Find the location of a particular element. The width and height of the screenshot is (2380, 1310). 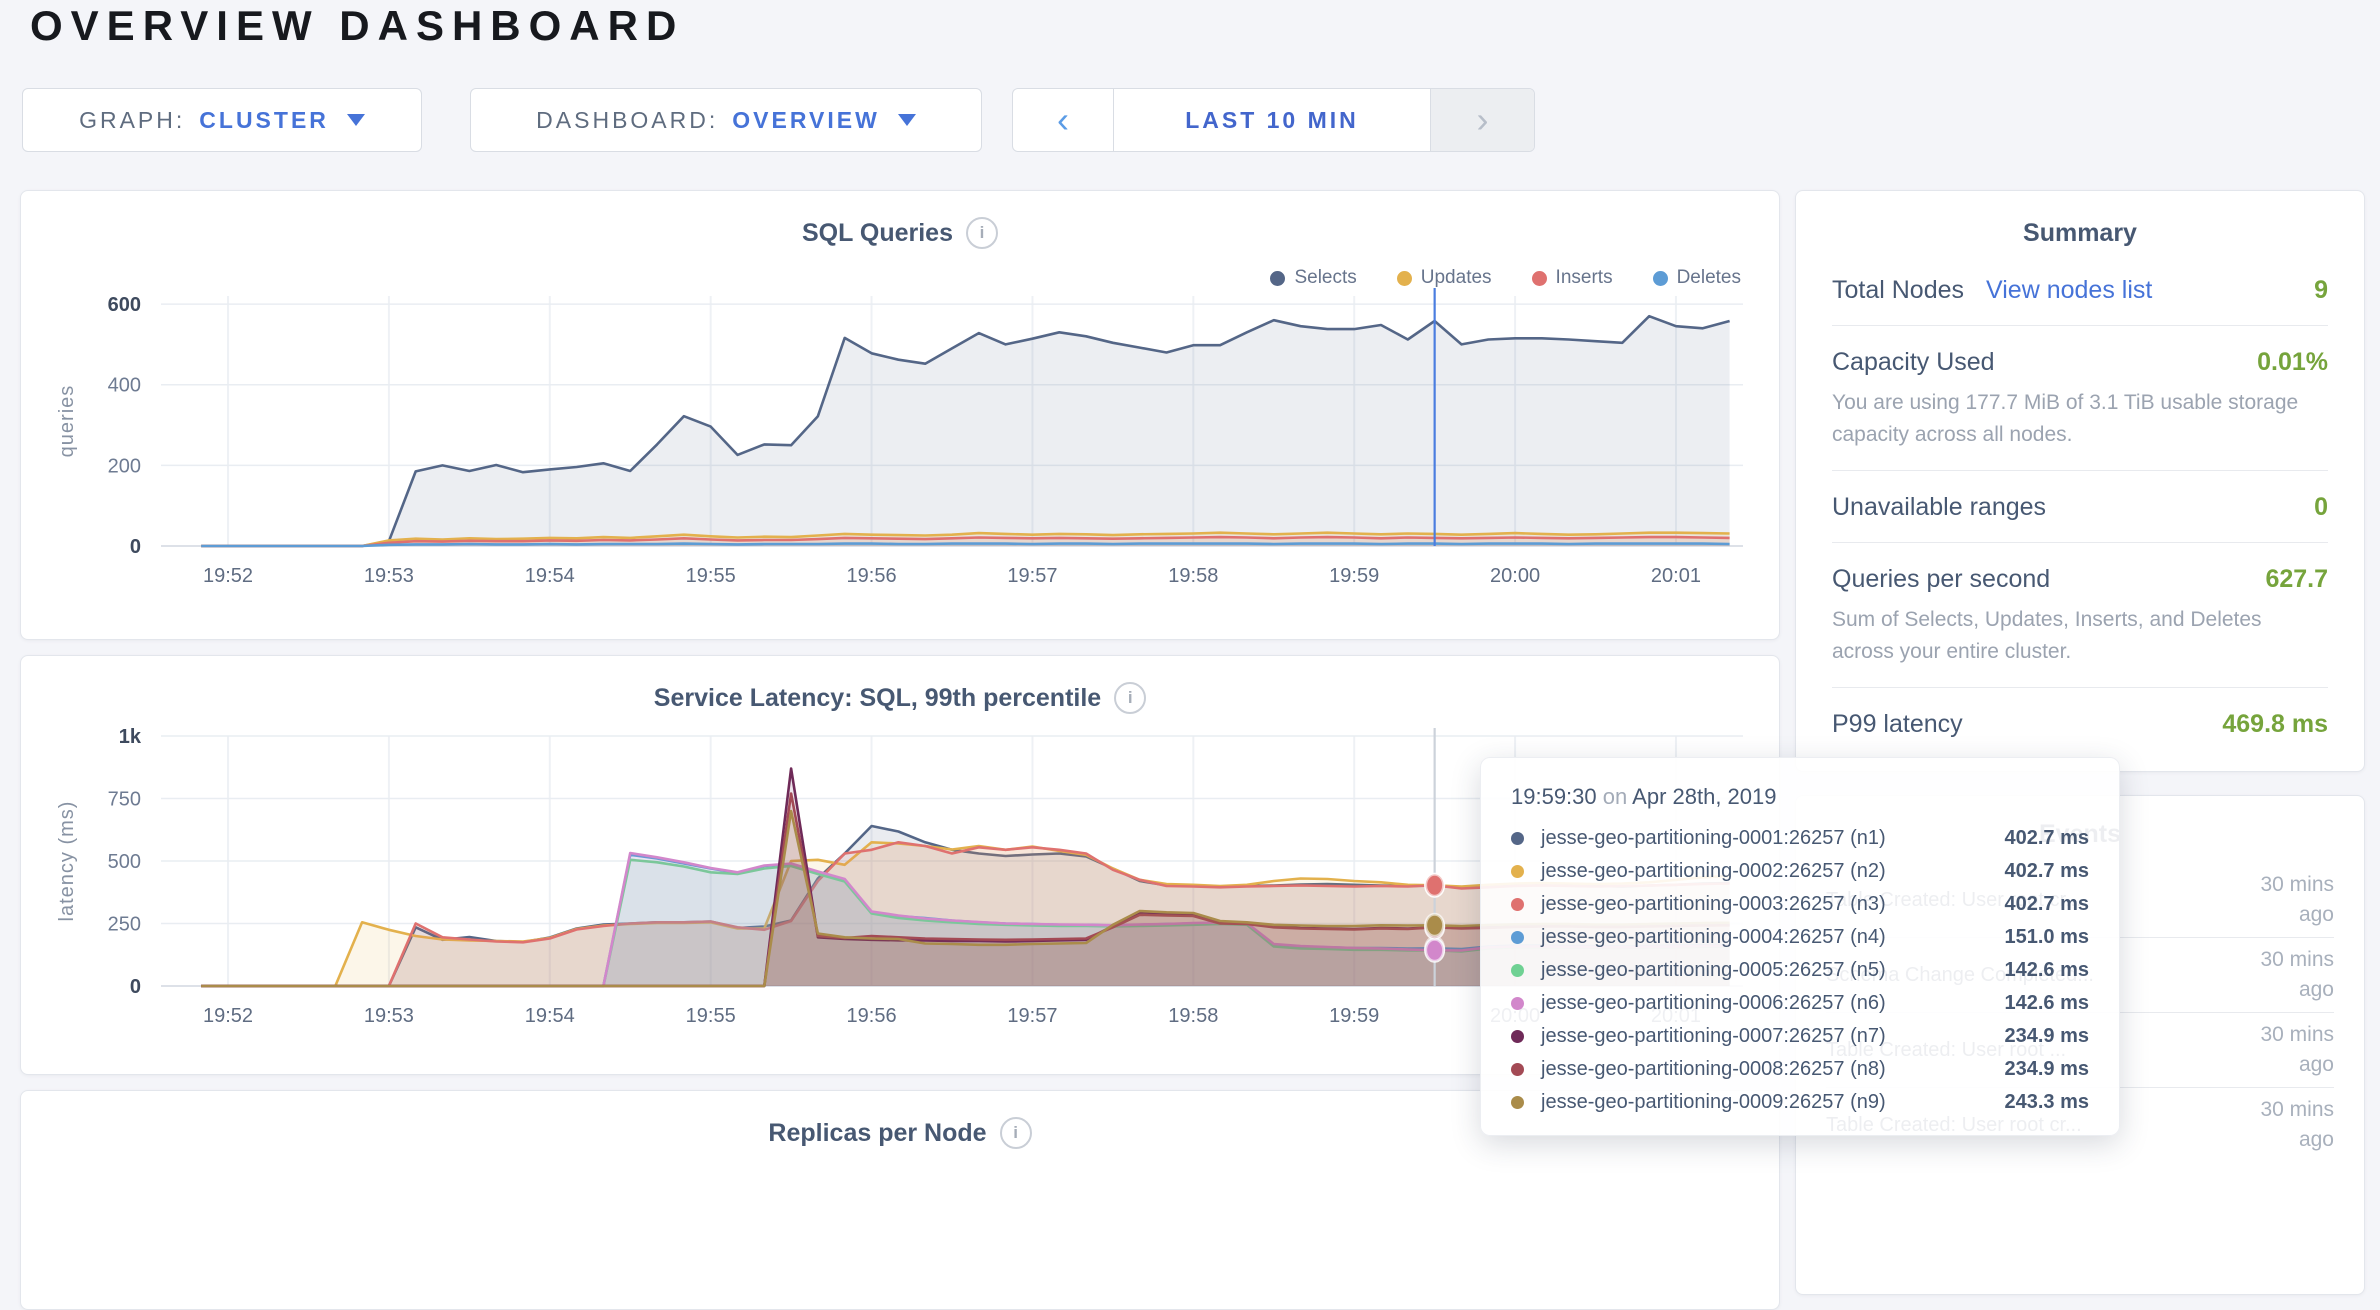

svg-text: 19:53 is located at coordinates (389, 1016).